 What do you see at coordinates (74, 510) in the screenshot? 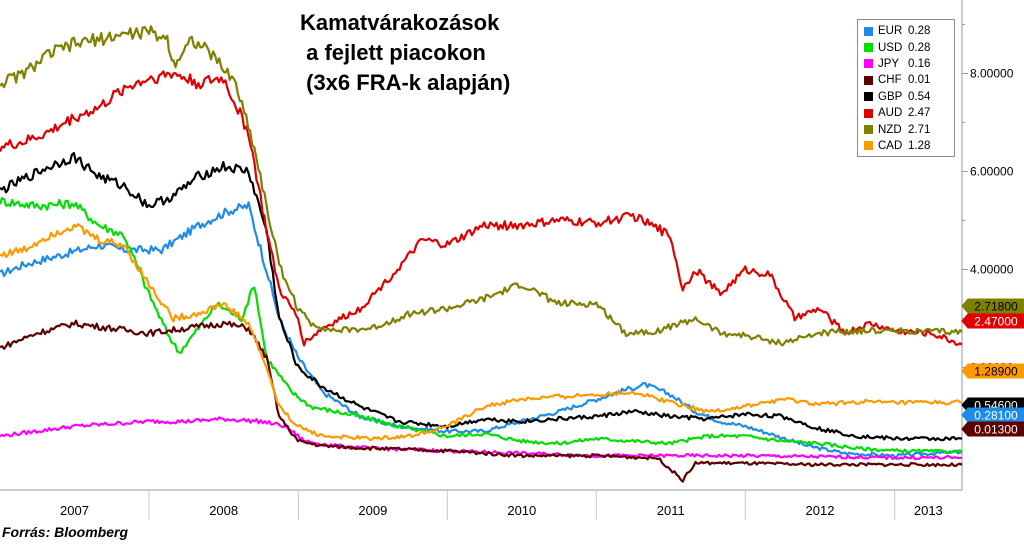
I see `x-tick-label-2007: 2007` at bounding box center [74, 510].